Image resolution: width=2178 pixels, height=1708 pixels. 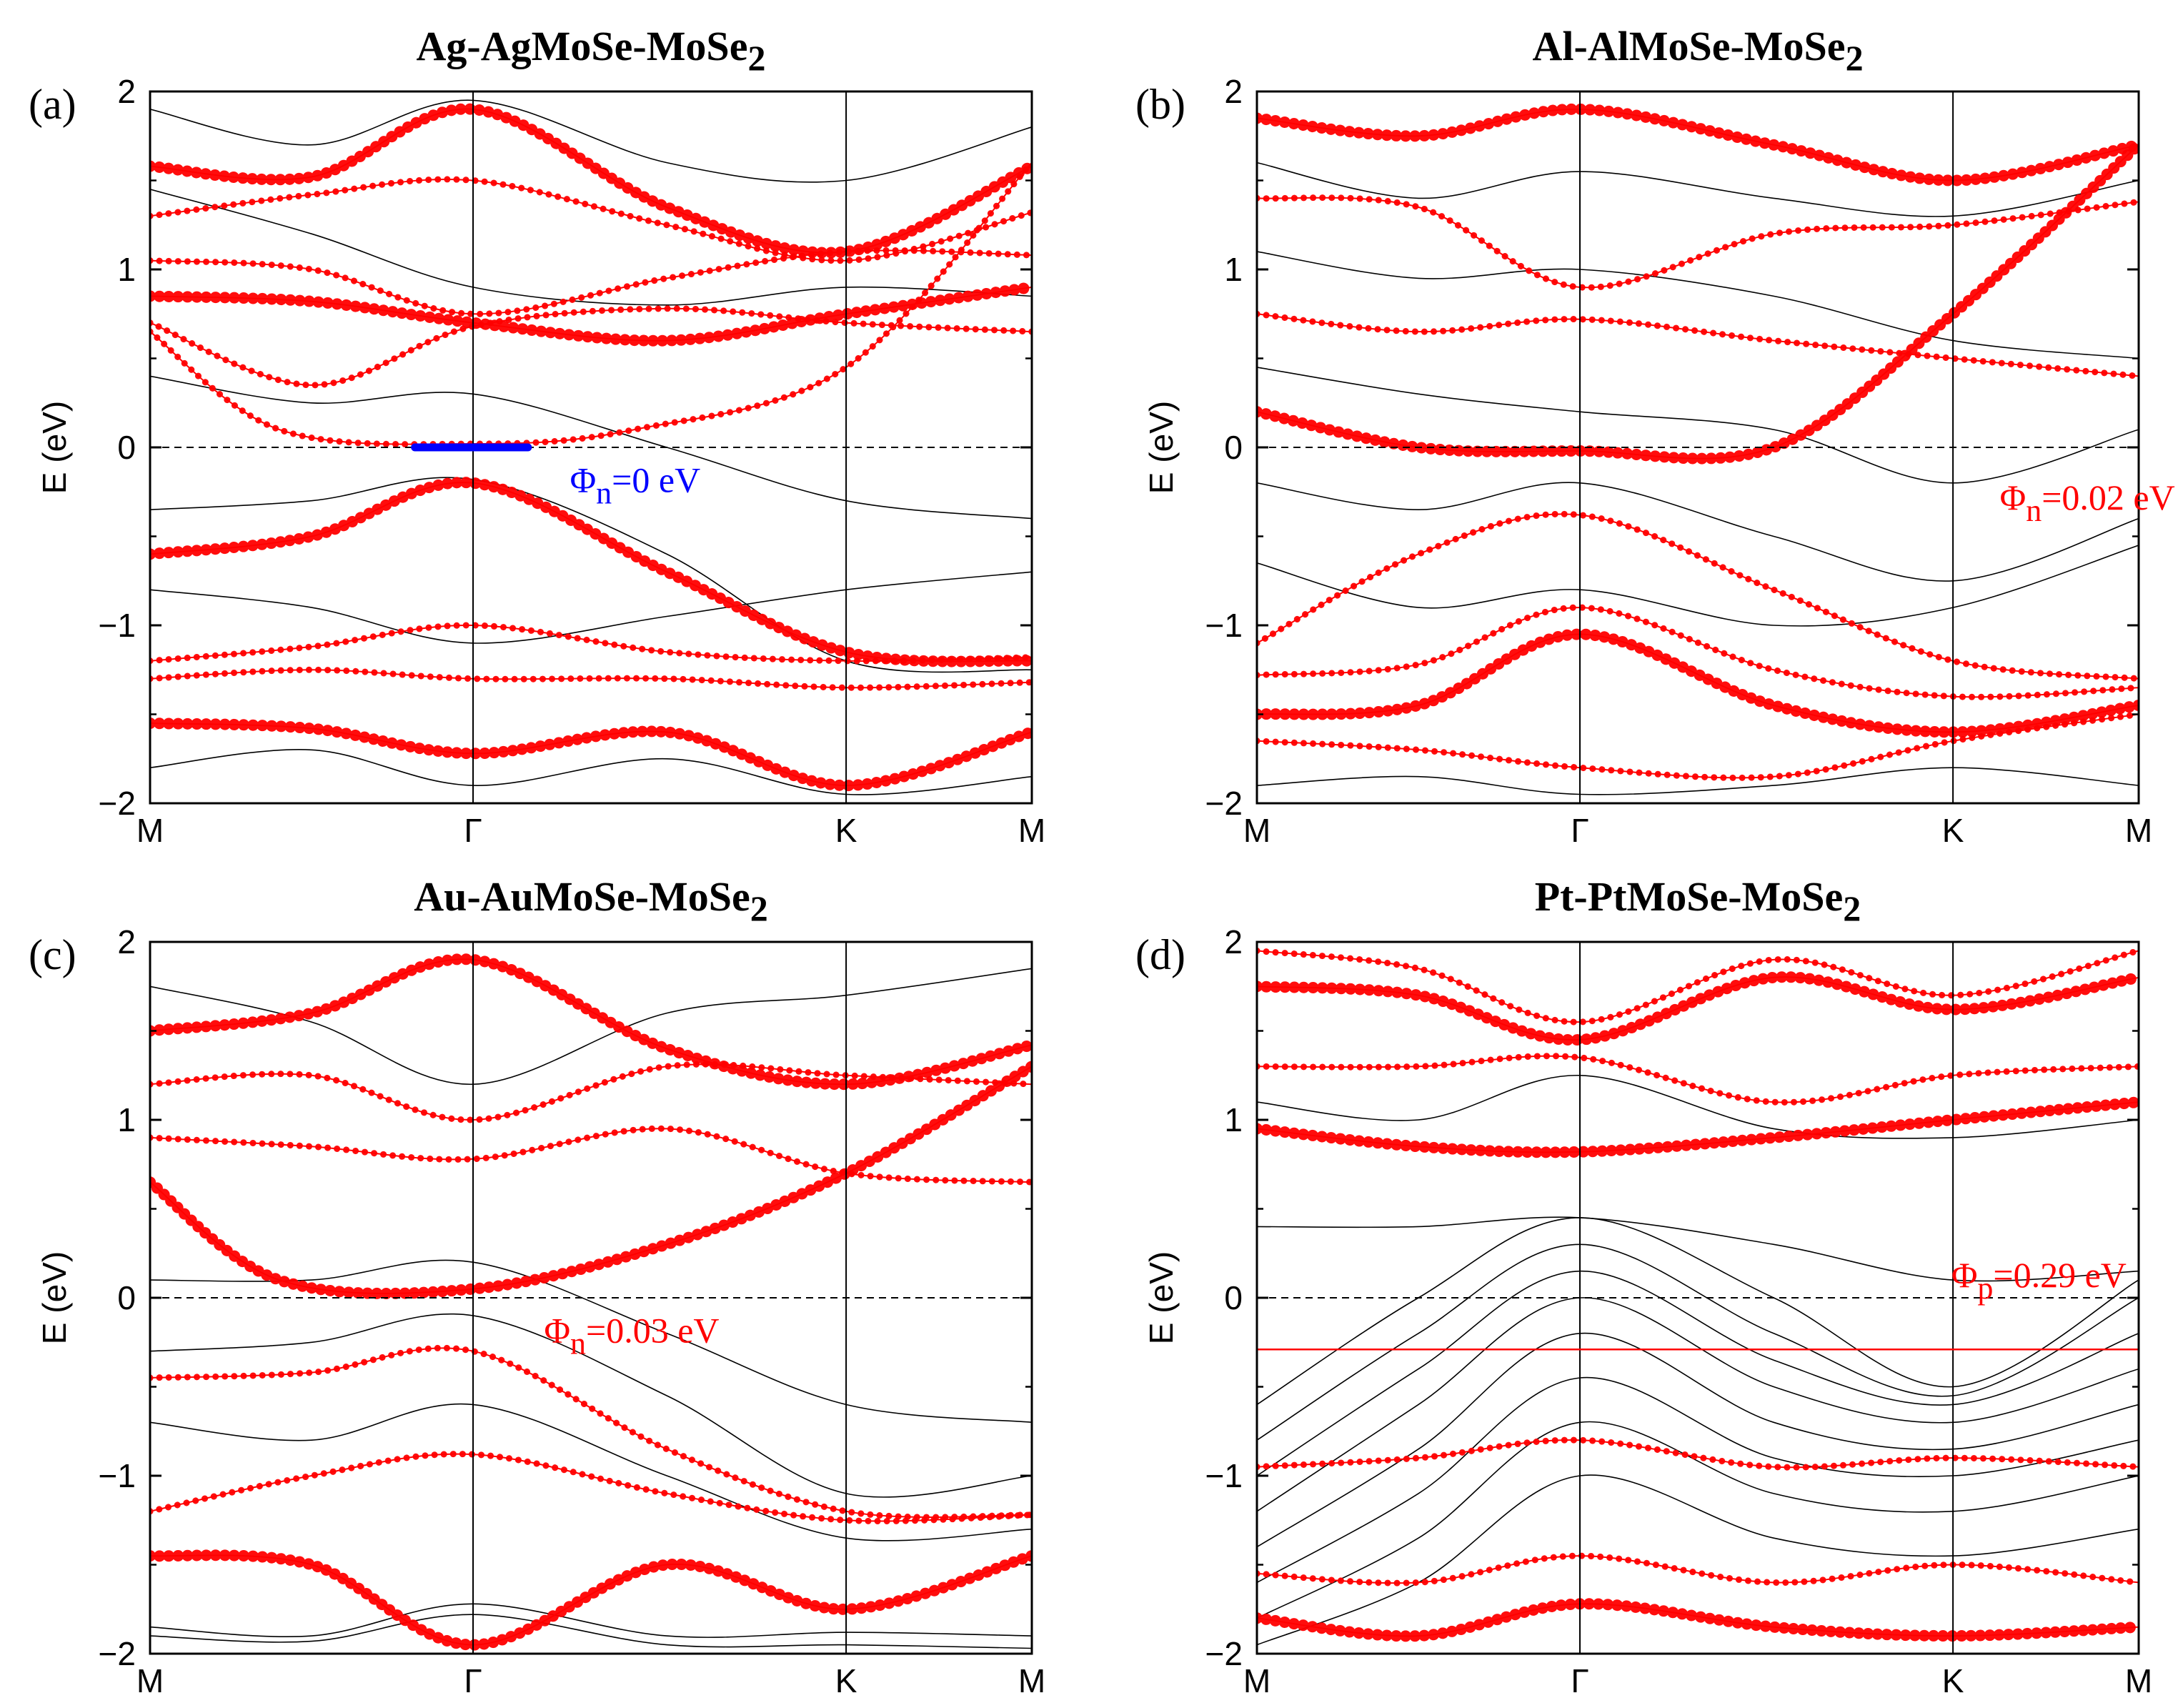 I want to click on panel-title-main: Ag-AgMoSe-MoSe, so click(x=582, y=46).